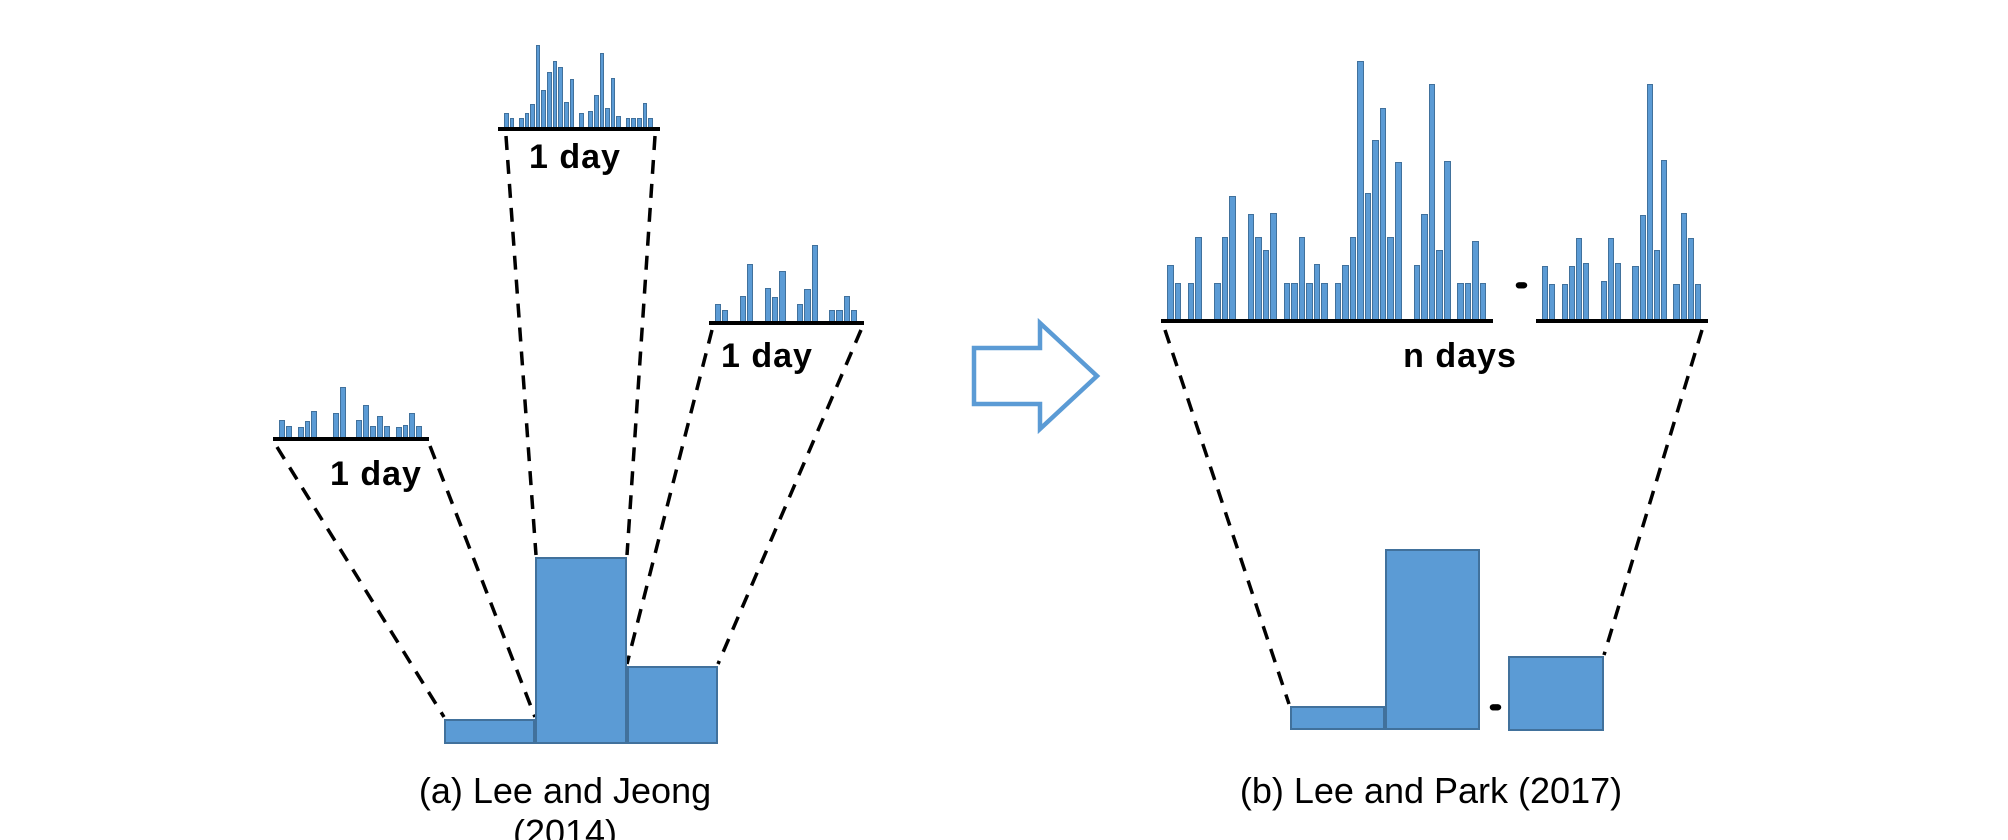 This screenshot has width=2008, height=840. I want to click on ellipsis-top: •••, so click(1521, 285).